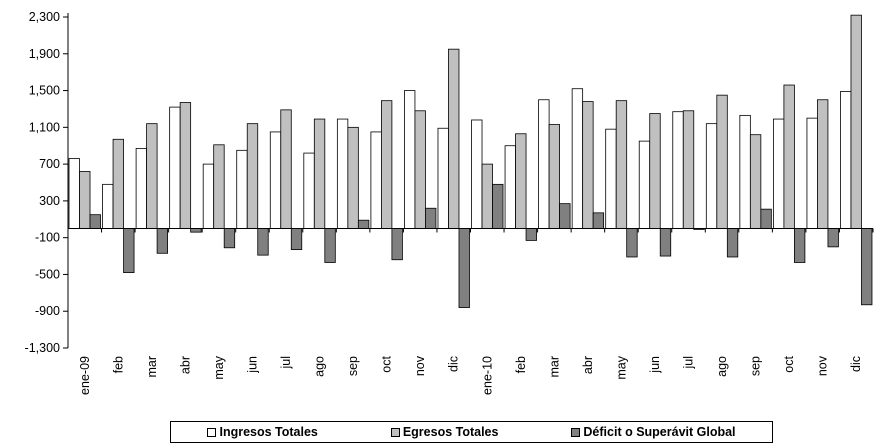 This screenshot has width=875, height=444. What do you see at coordinates (44, 54) in the screenshot?
I see `y-tick-label-8: 1,900` at bounding box center [44, 54].